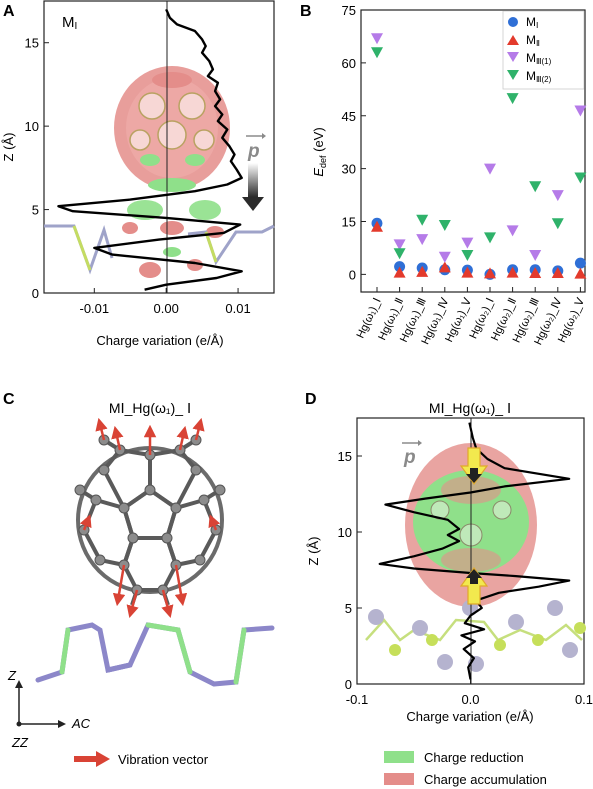  Describe the element at coordinates (150, 522) in the screenshot. I see `panel-c-fullerene` at that location.